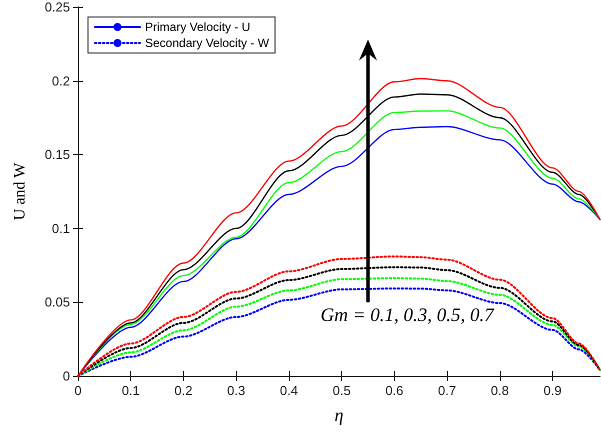 The height and width of the screenshot is (432, 601). I want to click on x-tick-label: 0.5, so click(341, 390).